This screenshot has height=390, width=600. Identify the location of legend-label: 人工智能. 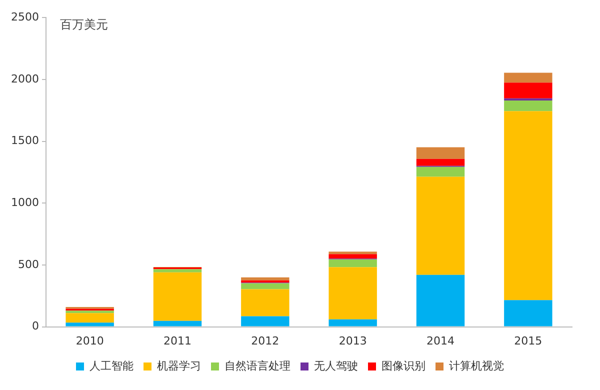
(112, 365).